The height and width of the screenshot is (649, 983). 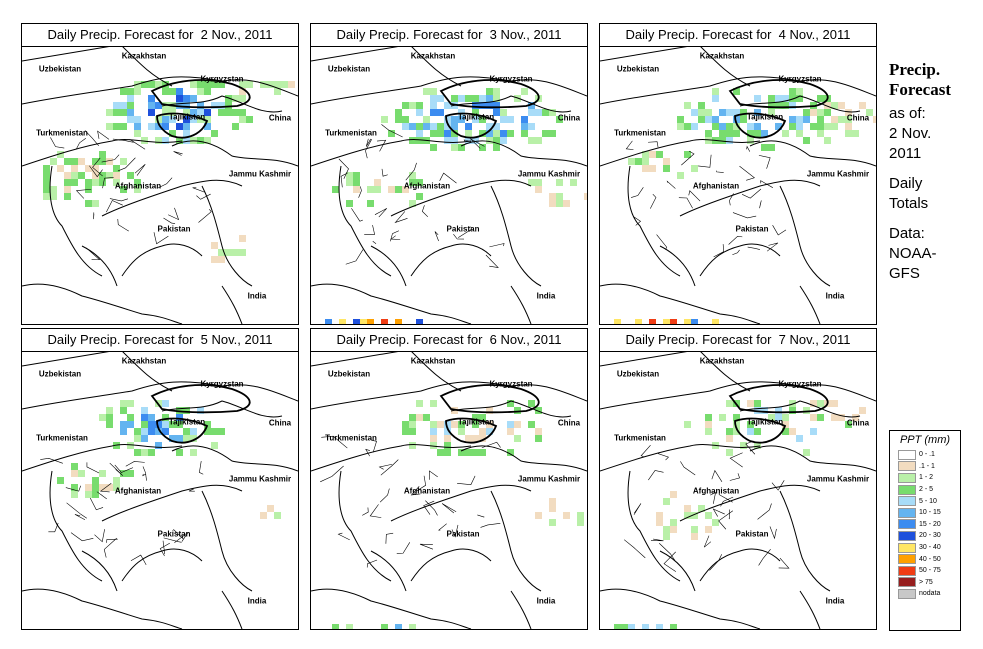 What do you see at coordinates (716, 491) in the screenshot?
I see `country-label-afghanistan: Afghanistan` at bounding box center [716, 491].